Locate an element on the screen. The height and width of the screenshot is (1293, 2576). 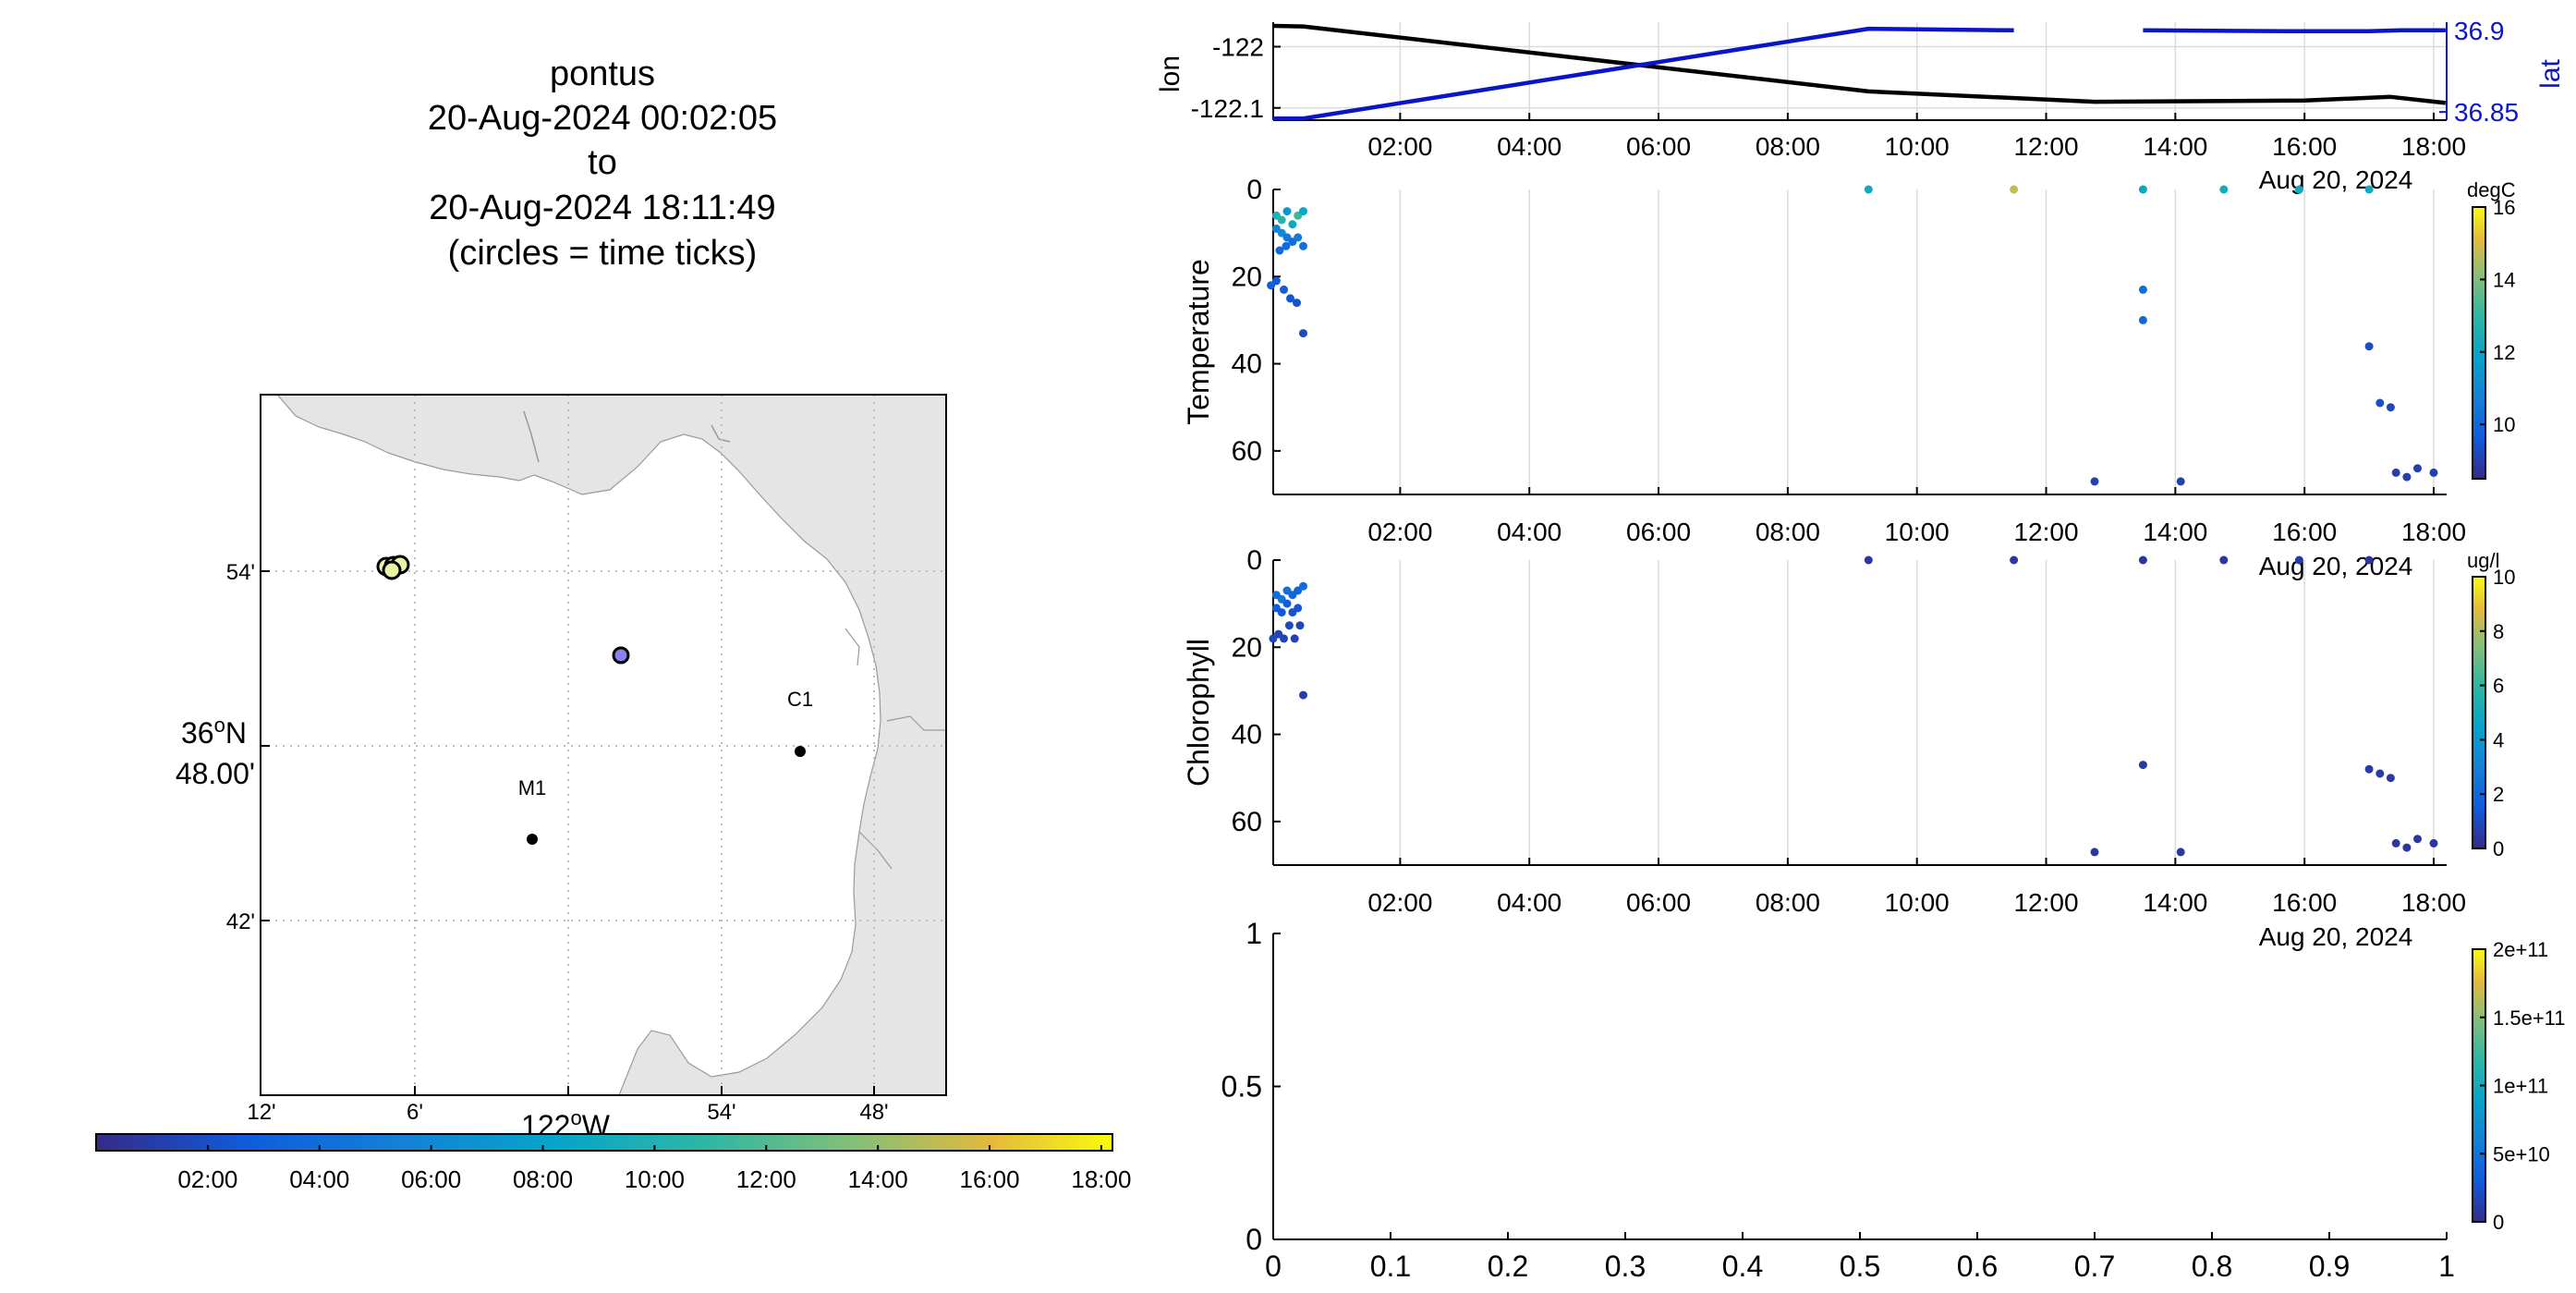
colorbar-tick-label: 06:00 is located at coordinates (431, 1179).